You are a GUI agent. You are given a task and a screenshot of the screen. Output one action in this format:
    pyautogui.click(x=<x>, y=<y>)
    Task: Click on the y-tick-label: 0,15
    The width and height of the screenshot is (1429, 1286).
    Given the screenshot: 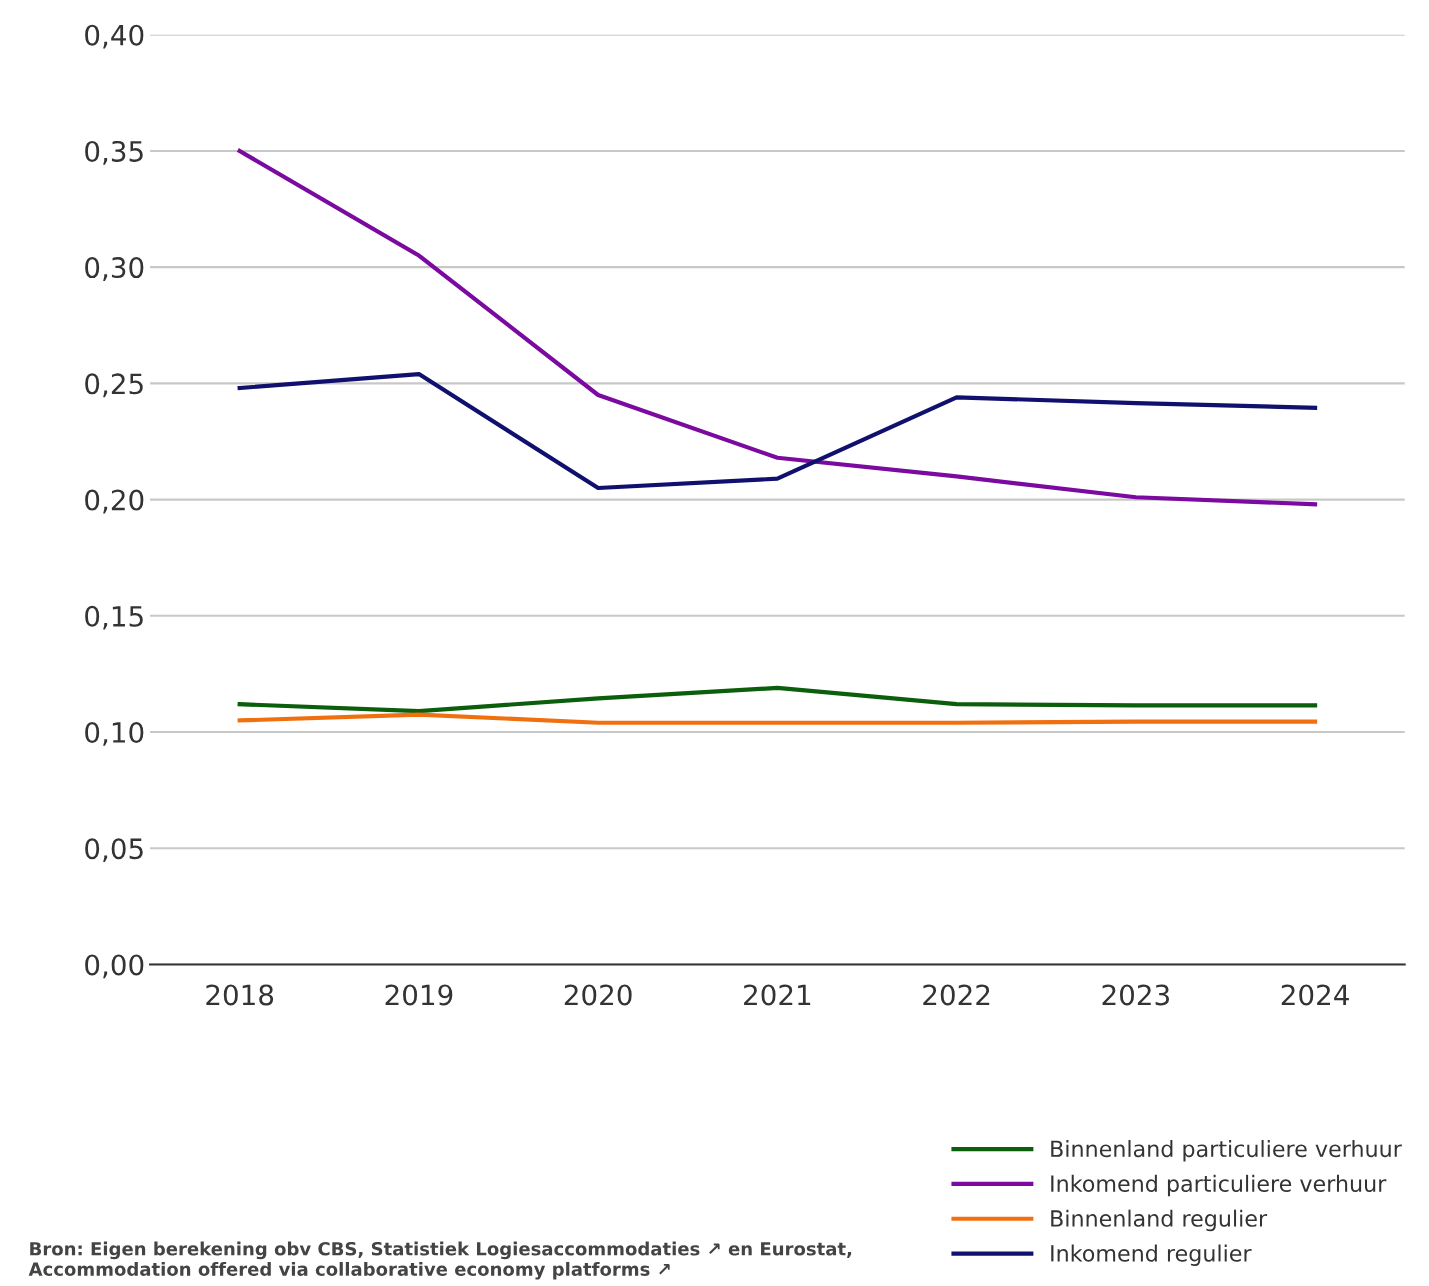 What is the action you would take?
    pyautogui.click(x=114, y=617)
    